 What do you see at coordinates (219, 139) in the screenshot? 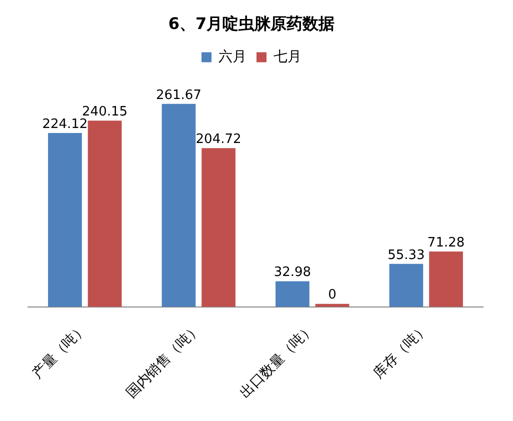
I see `data-label: 204.72` at bounding box center [219, 139].